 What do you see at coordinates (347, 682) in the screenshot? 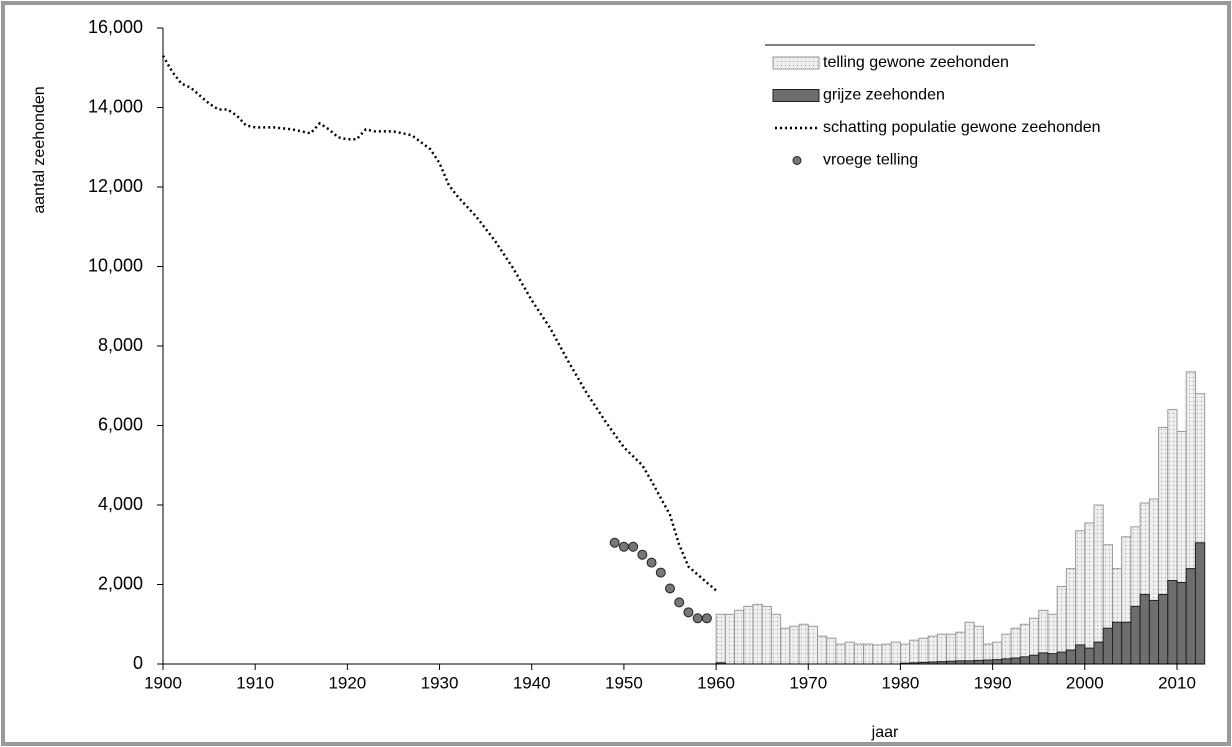
I see `x-tick-label: 1920` at bounding box center [347, 682].